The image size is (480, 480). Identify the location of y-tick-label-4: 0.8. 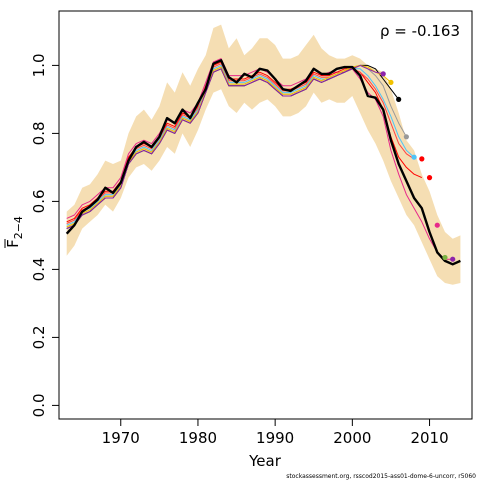
(39, 133).